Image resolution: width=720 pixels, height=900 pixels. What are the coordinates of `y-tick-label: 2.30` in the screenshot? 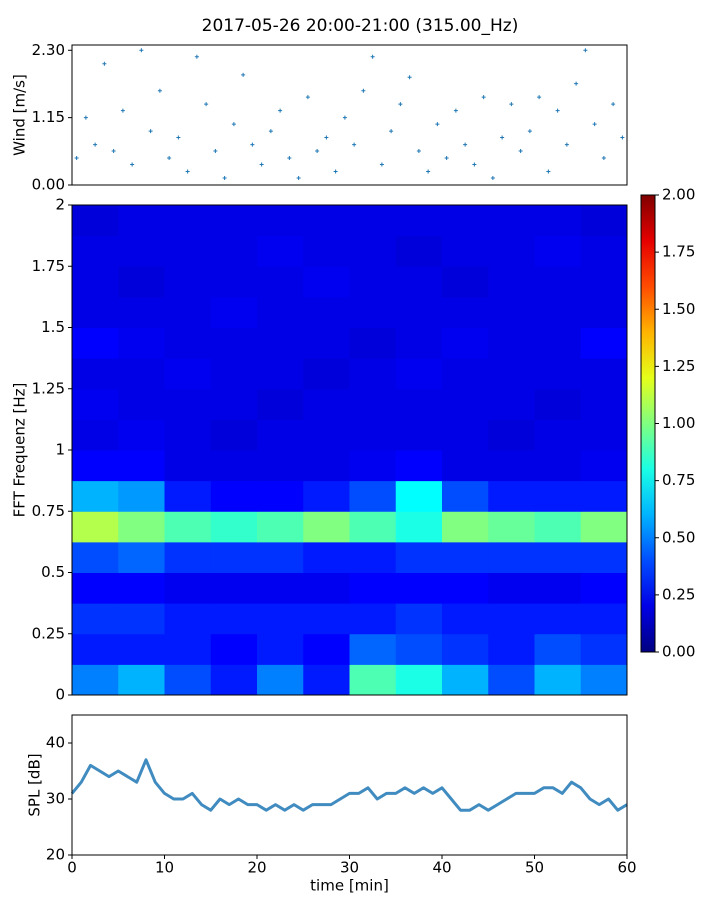 It's located at (48, 50).